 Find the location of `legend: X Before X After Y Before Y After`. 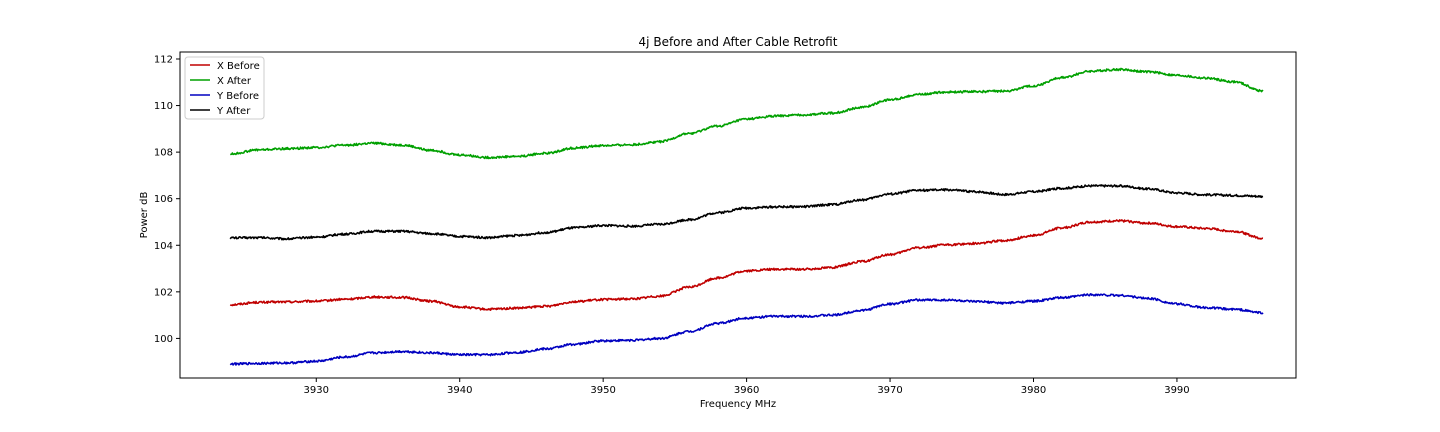

legend: X Before X After Y Before Y After is located at coordinates (224, 88).